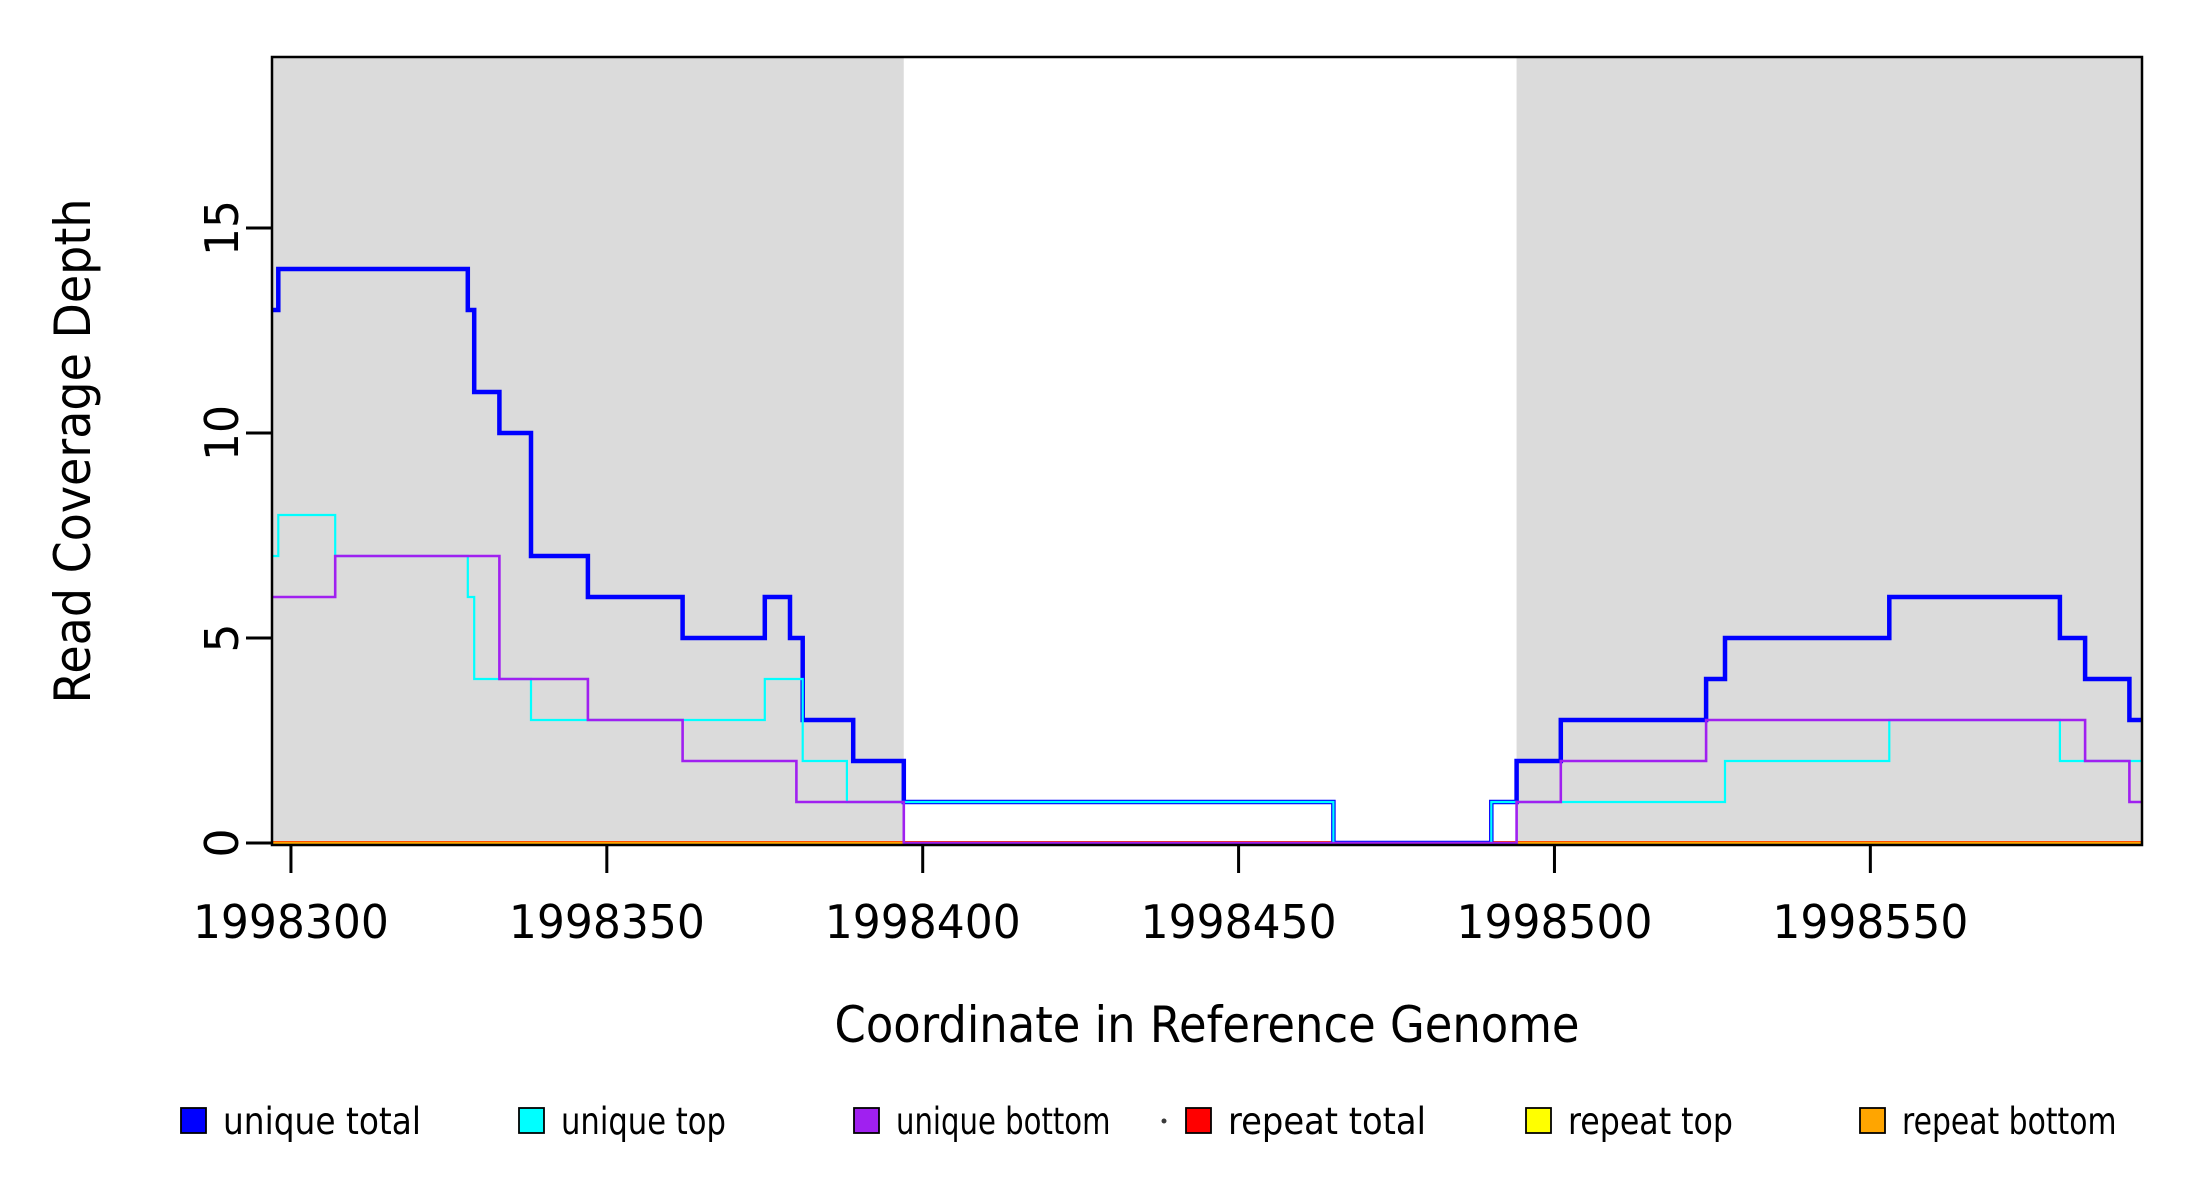 The height and width of the screenshot is (1200, 2200). I want to click on legend-label-unique-bottom: unique bottom, so click(1003, 1121).